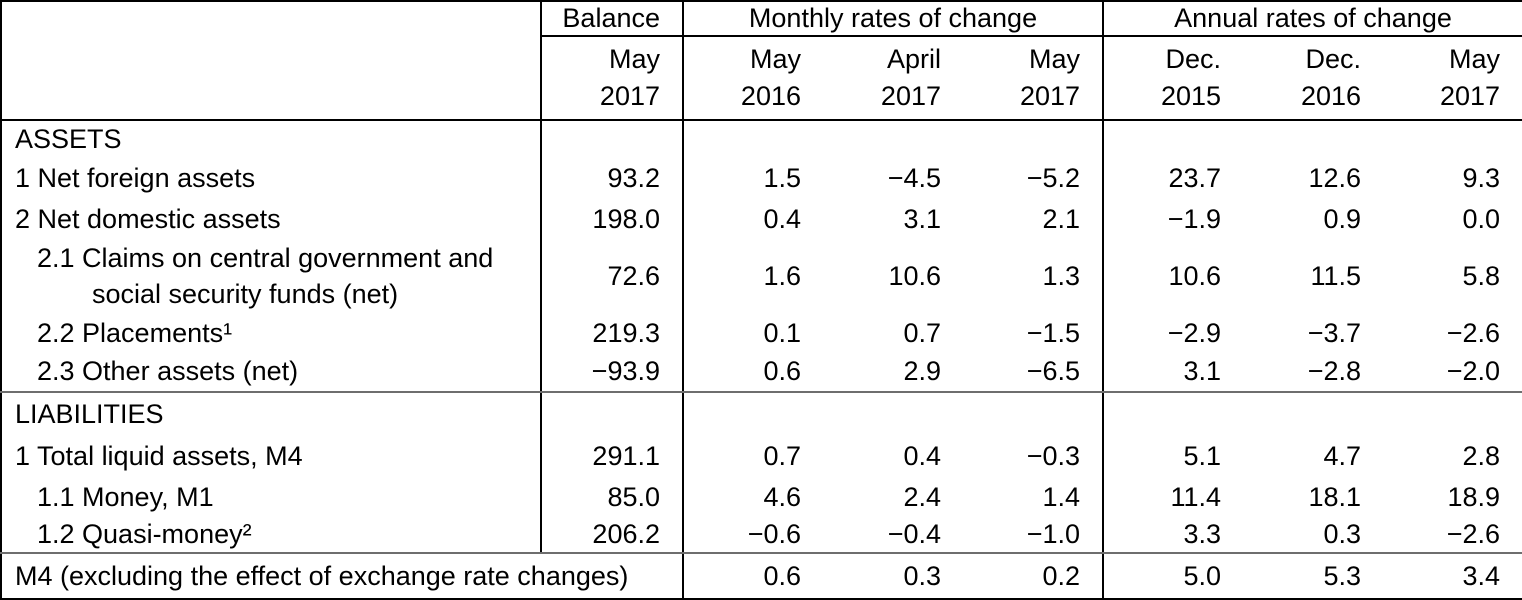  What do you see at coordinates (753, 535) in the screenshot?
I see `cell-monthly: −0.6` at bounding box center [753, 535].